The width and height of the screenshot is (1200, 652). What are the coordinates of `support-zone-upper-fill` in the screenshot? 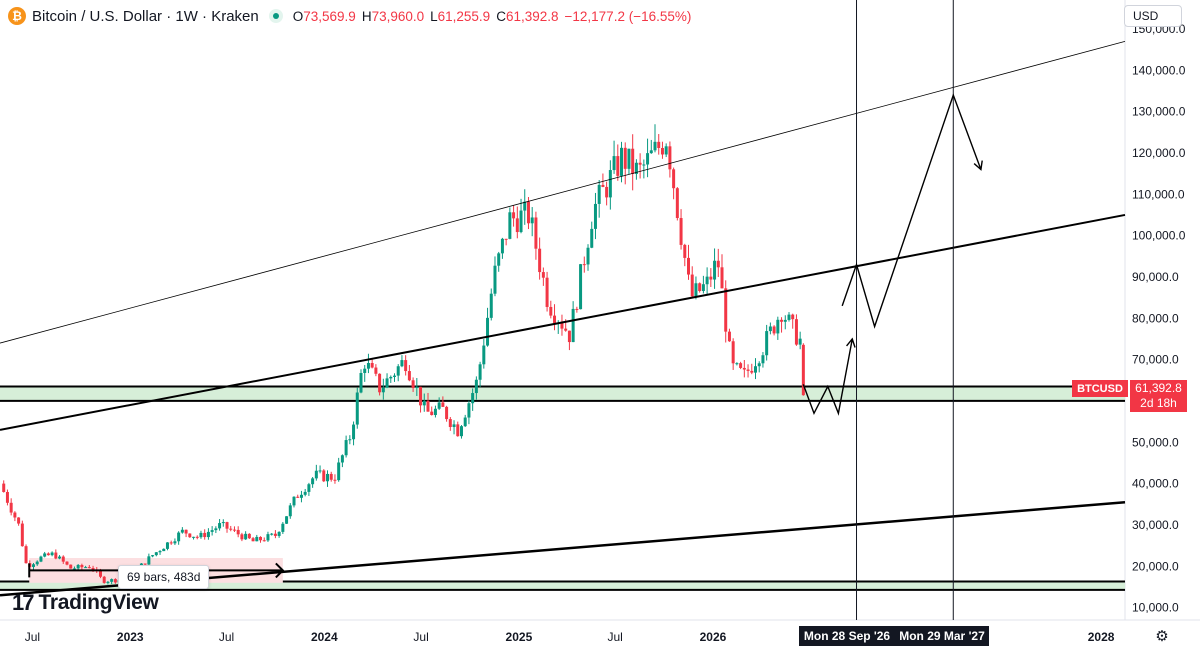 It's located at (562, 393).